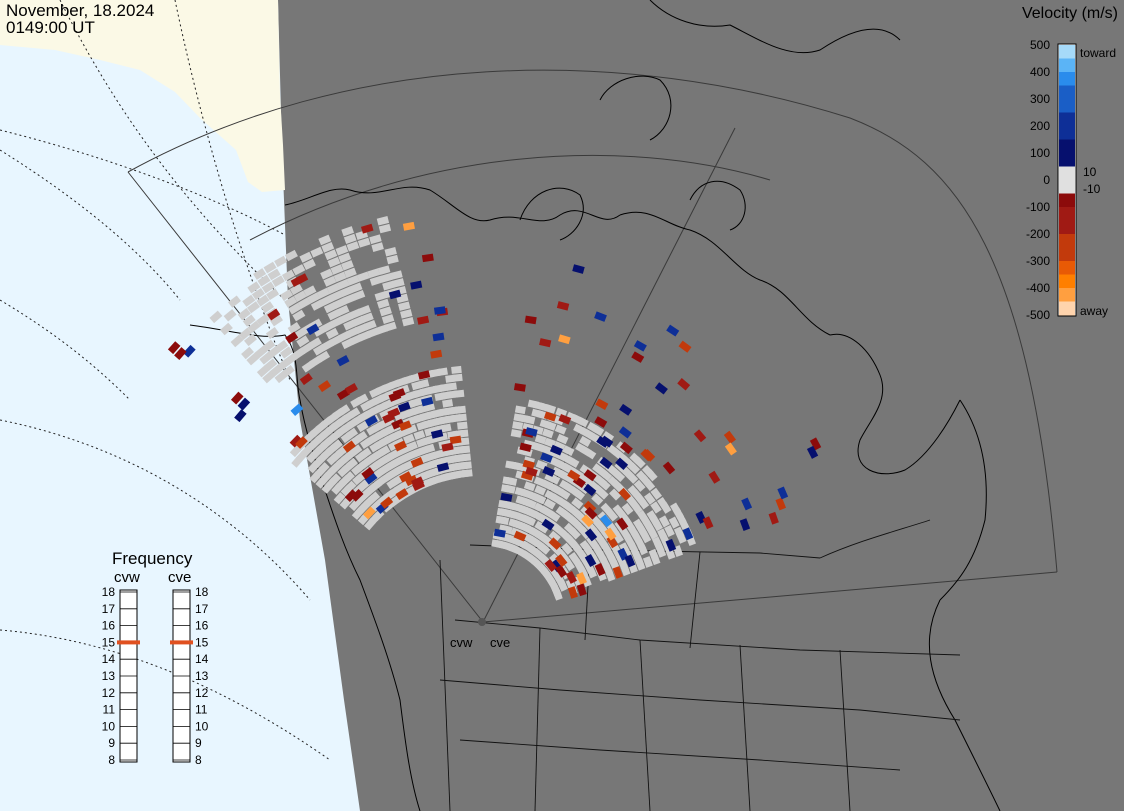  What do you see at coordinates (1098, 53) in the screenshot?
I see `toward-label: toward` at bounding box center [1098, 53].